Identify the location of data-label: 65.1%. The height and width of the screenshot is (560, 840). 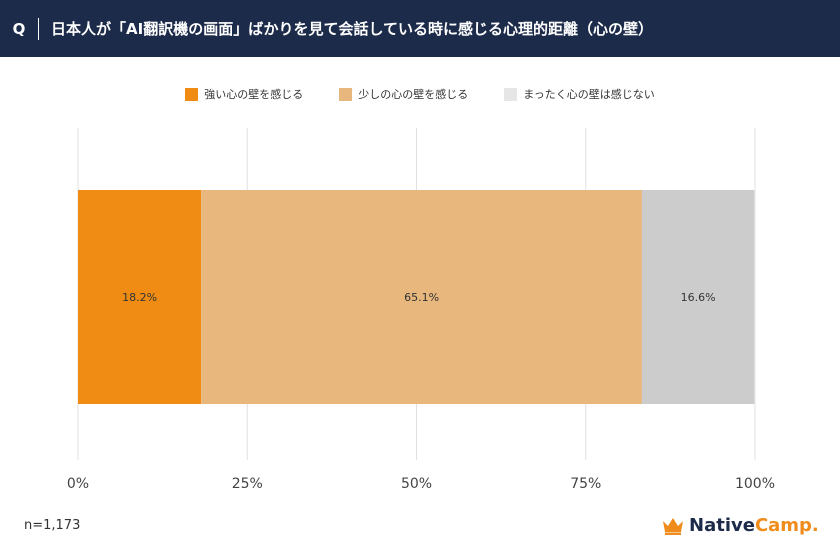
(421, 297).